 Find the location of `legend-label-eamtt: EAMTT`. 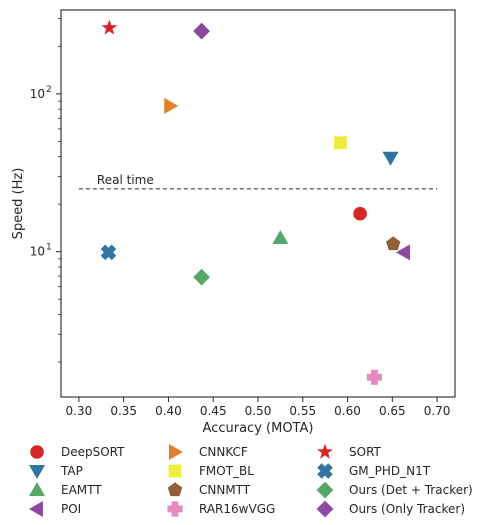

legend-label-eamtt: EAMTT is located at coordinates (81, 490).